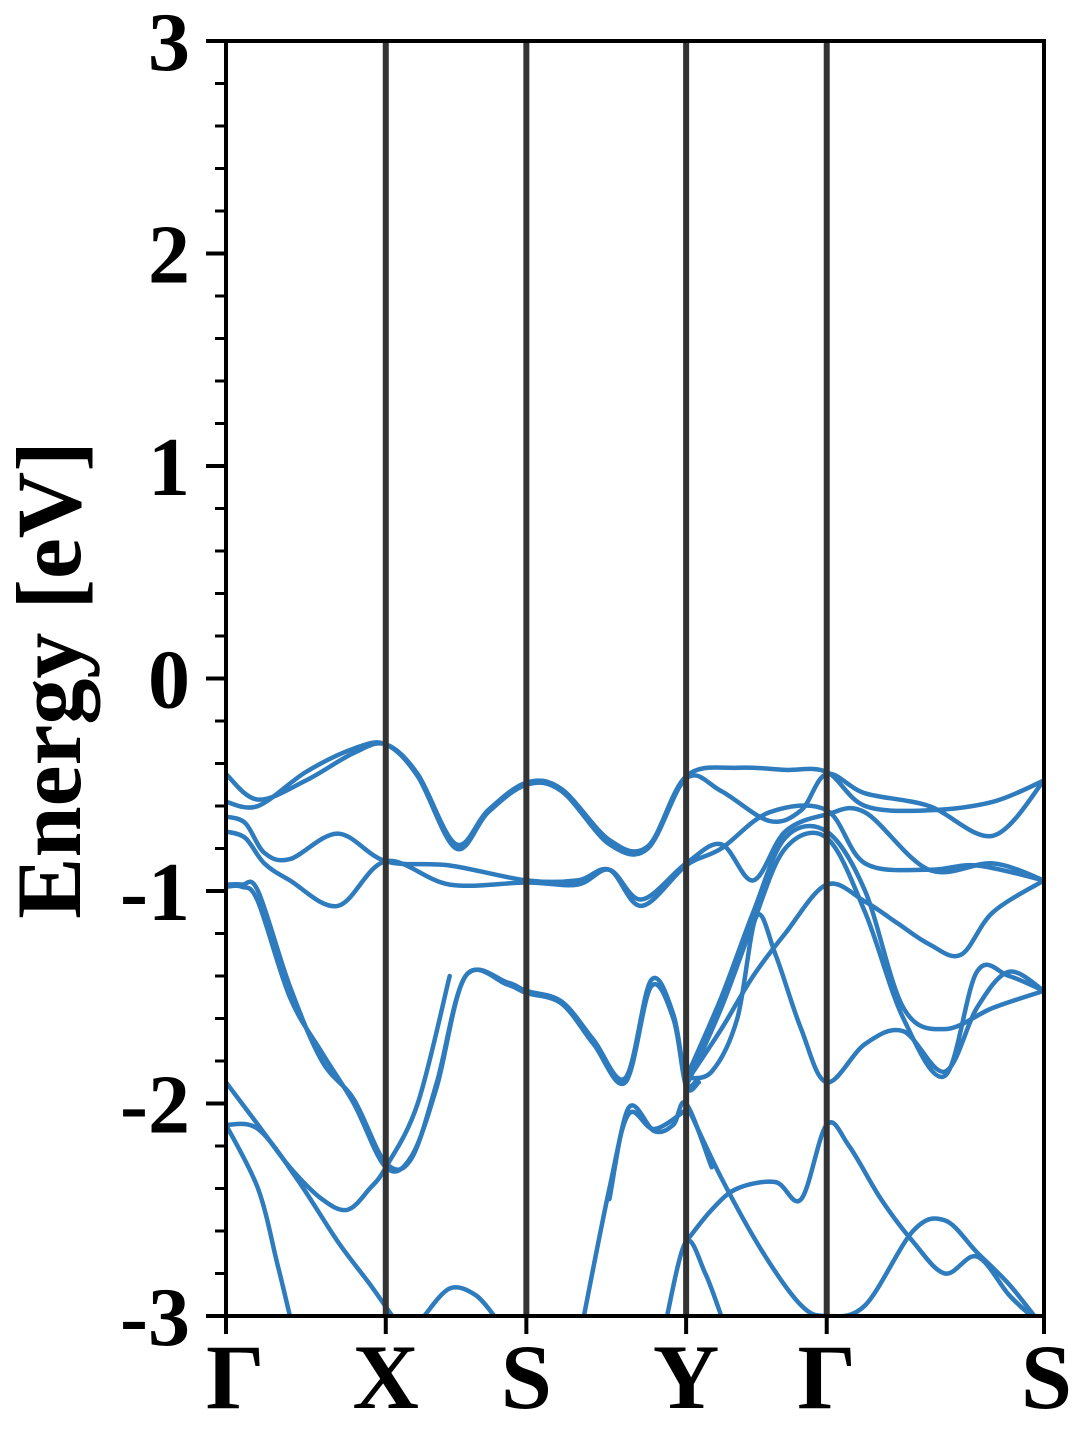 Image resolution: width=1080 pixels, height=1440 pixels. I want to click on y-tick-label: 3, so click(169, 44).